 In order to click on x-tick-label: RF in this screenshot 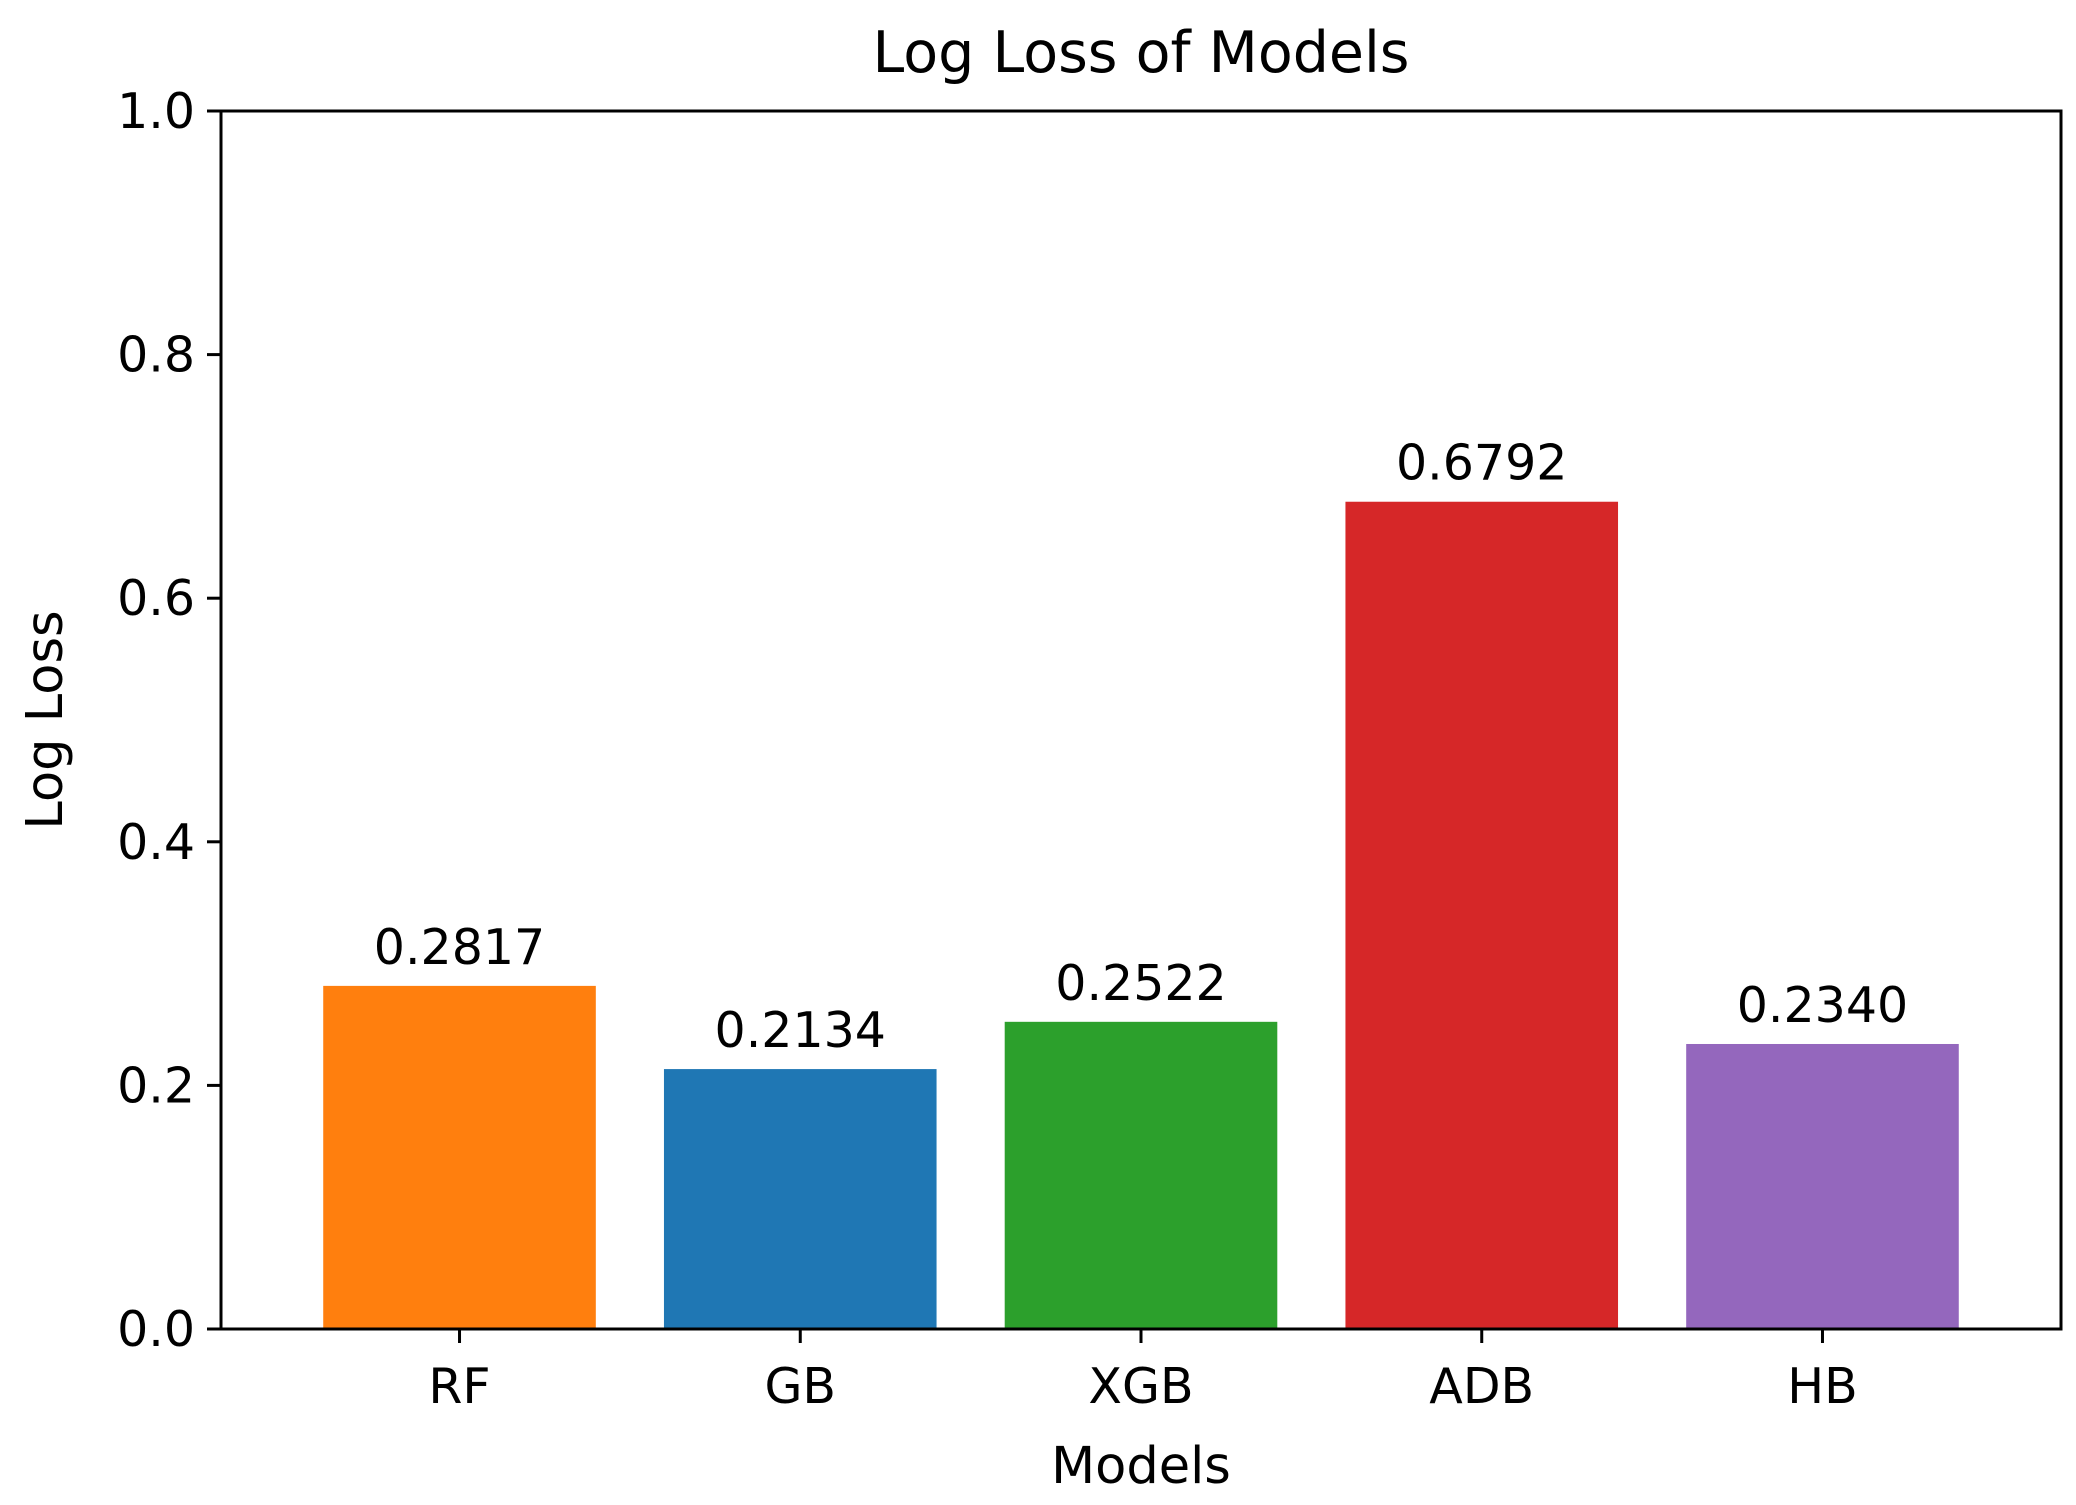, I will do `click(459, 1386)`.